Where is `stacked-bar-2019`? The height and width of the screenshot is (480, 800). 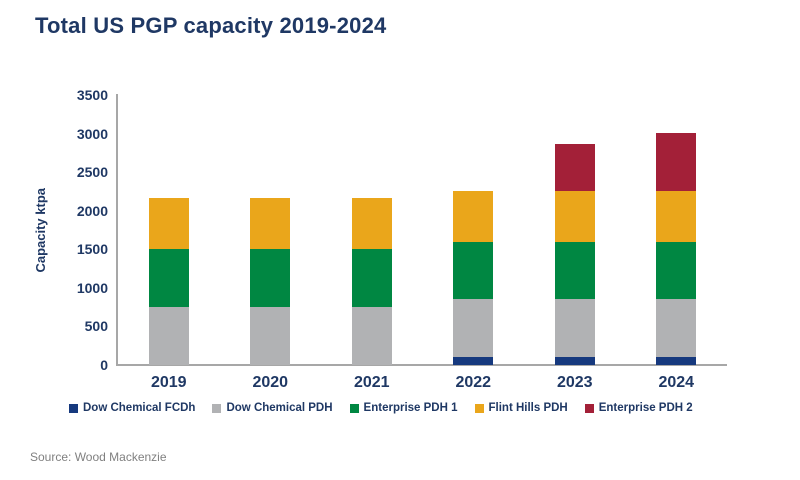 stacked-bar-2019 is located at coordinates (168, 281).